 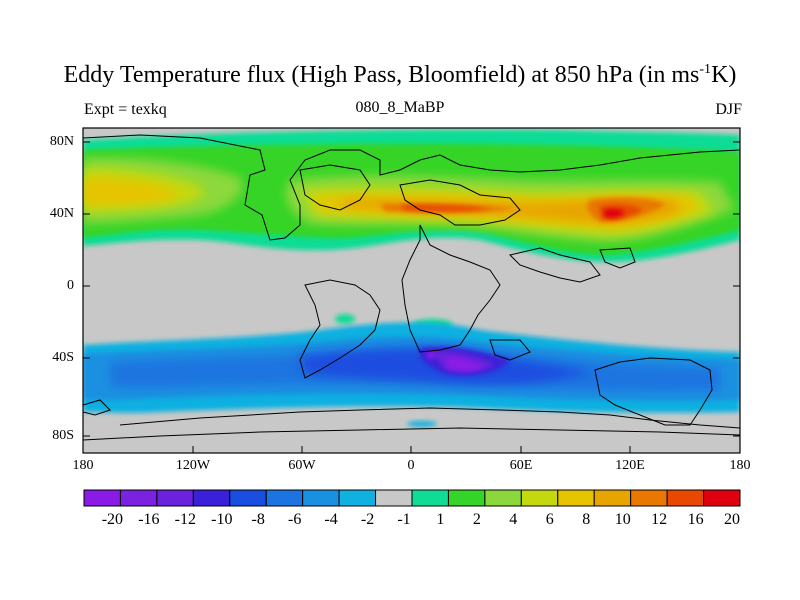 What do you see at coordinates (83, 465) in the screenshot?
I see `lon-label-180w: 180` at bounding box center [83, 465].